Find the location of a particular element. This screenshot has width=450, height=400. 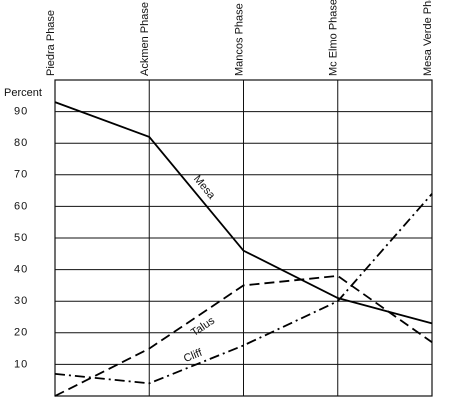

series-label: Mesa is located at coordinates (204, 187).